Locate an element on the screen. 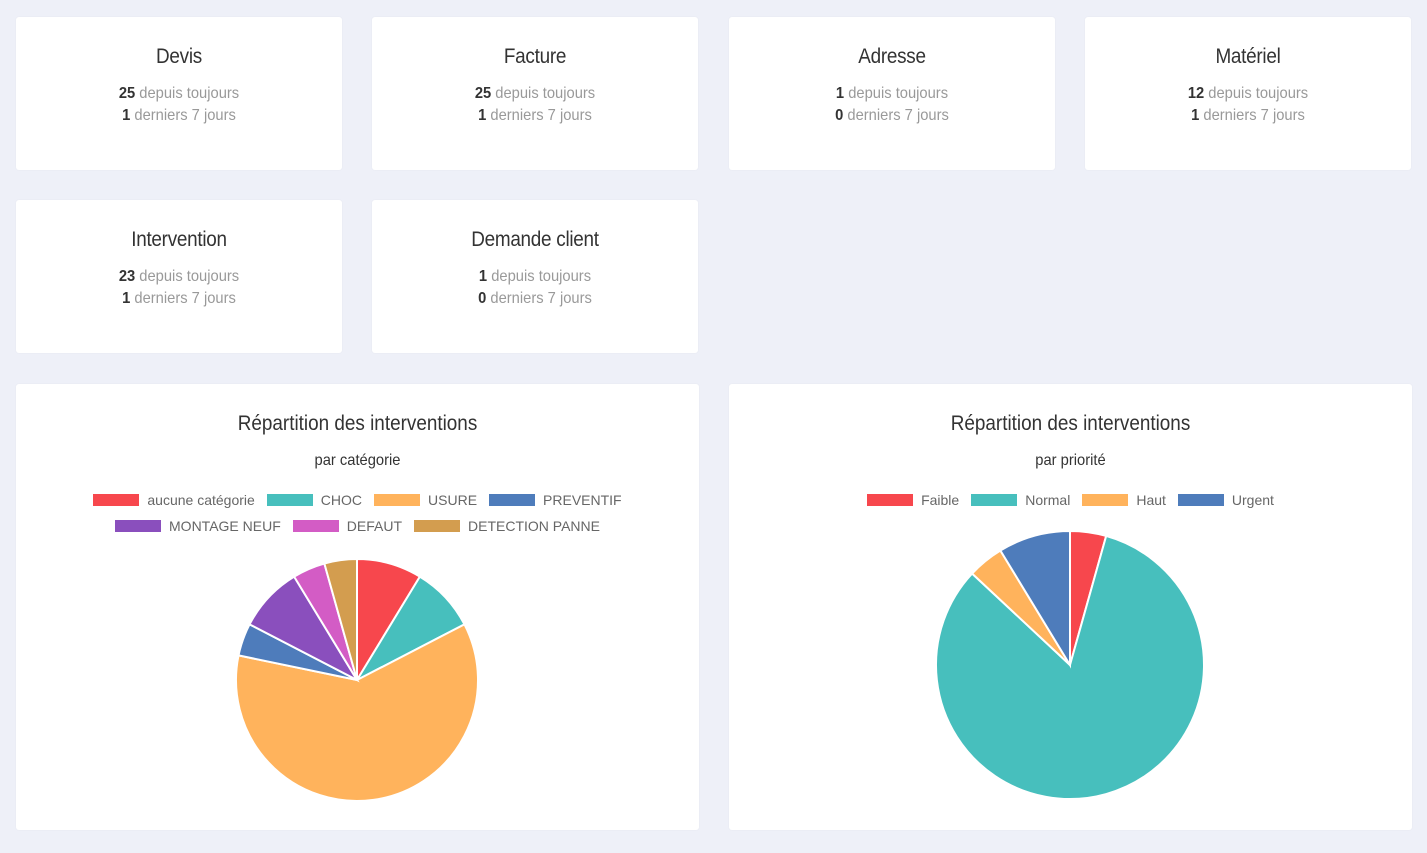 The height and width of the screenshot is (853, 1427). legend-label: DETECTION PANNE is located at coordinates (534, 526).